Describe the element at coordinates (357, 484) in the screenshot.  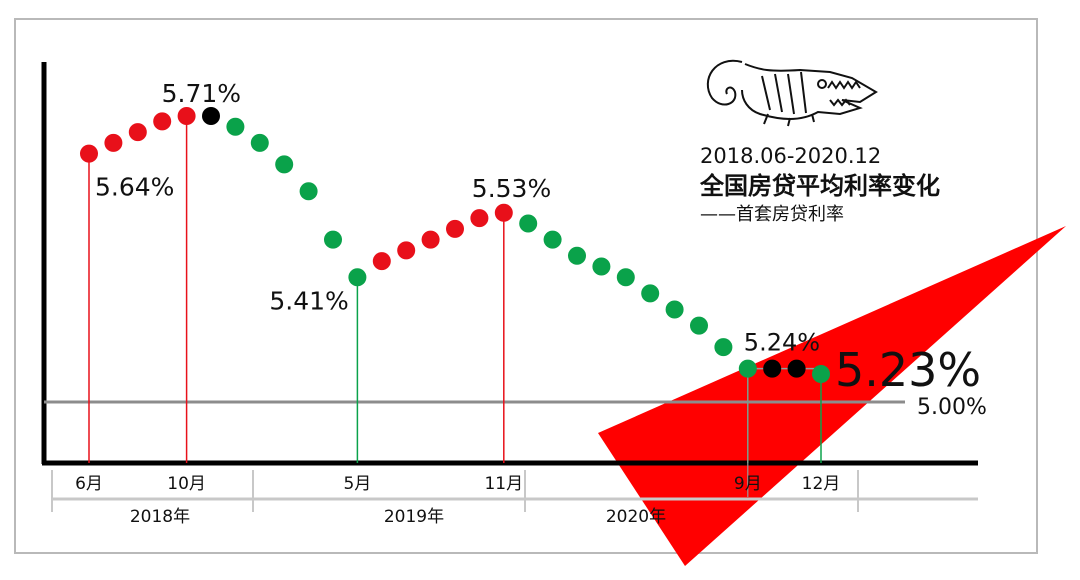
I see `x-tick-label: 5月` at that location.